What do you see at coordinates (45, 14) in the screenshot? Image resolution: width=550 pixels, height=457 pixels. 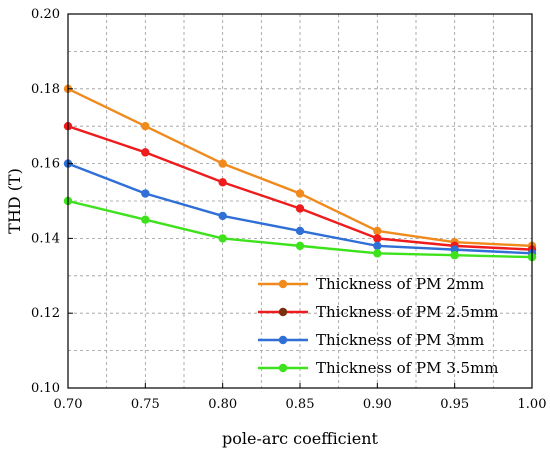 I see `y-tick-label: 0.20` at bounding box center [45, 14].